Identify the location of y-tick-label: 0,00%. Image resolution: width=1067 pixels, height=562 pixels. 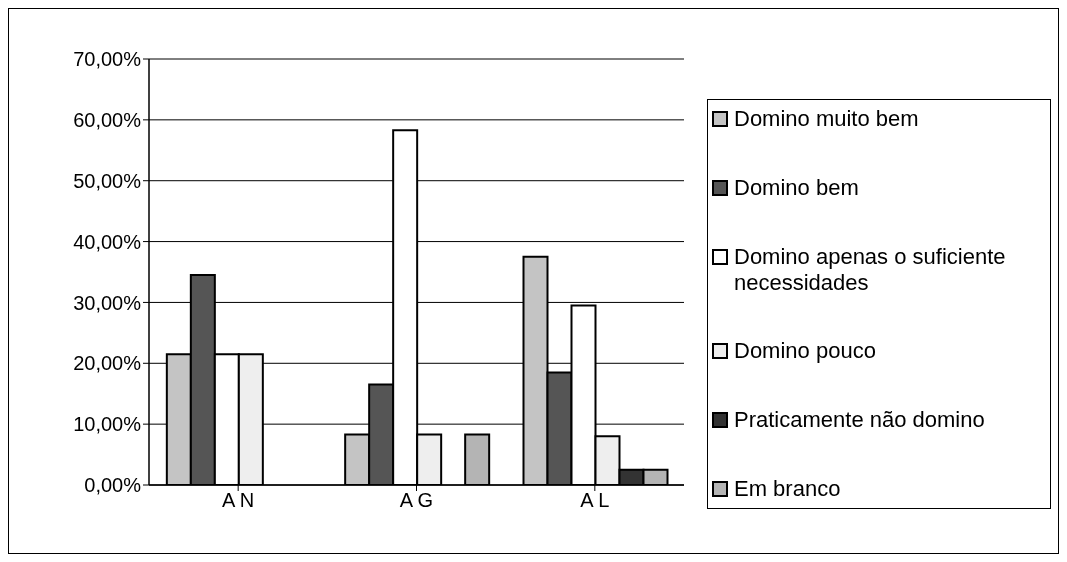
(113, 485).